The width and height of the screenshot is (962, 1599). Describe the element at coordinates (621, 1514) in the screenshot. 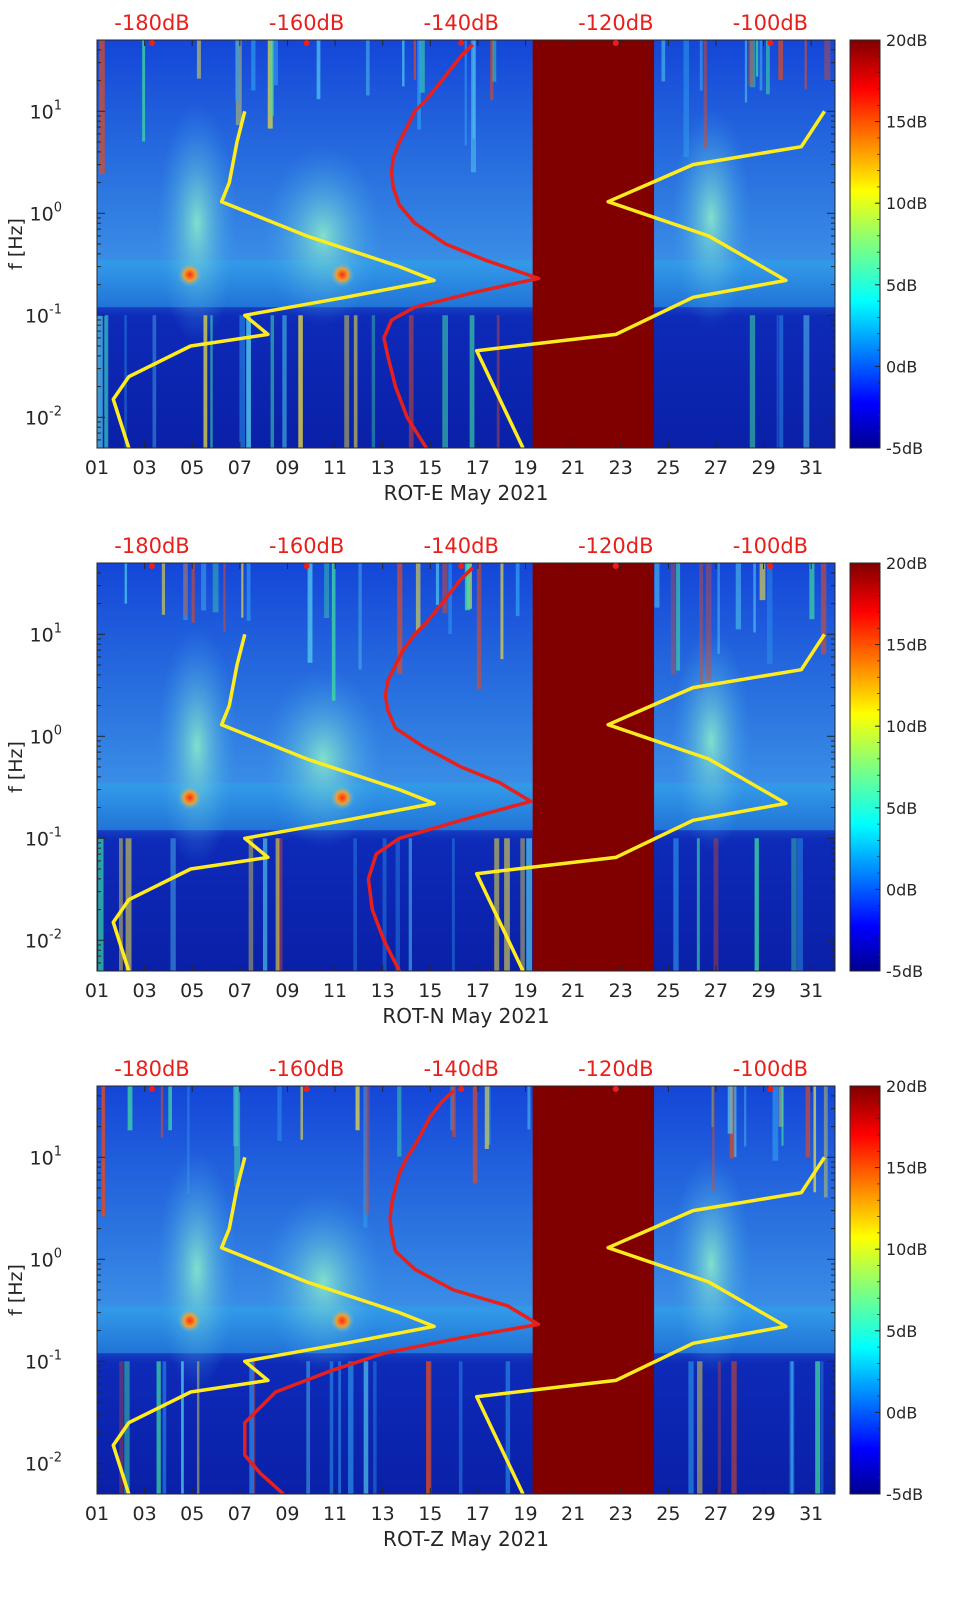

I see `x-tick-label: 23` at that location.